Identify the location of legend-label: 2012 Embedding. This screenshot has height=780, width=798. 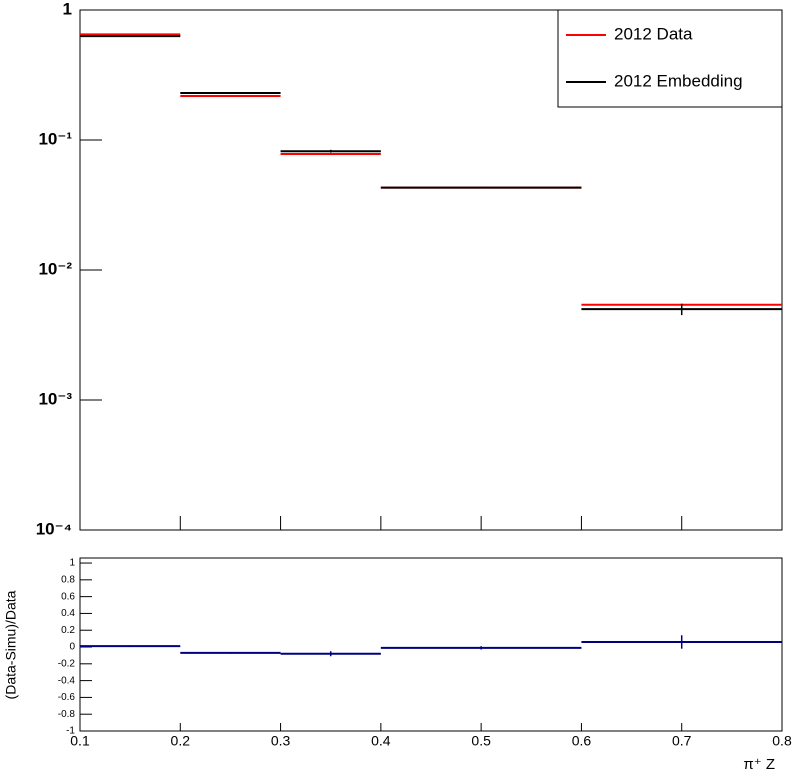
(678, 80).